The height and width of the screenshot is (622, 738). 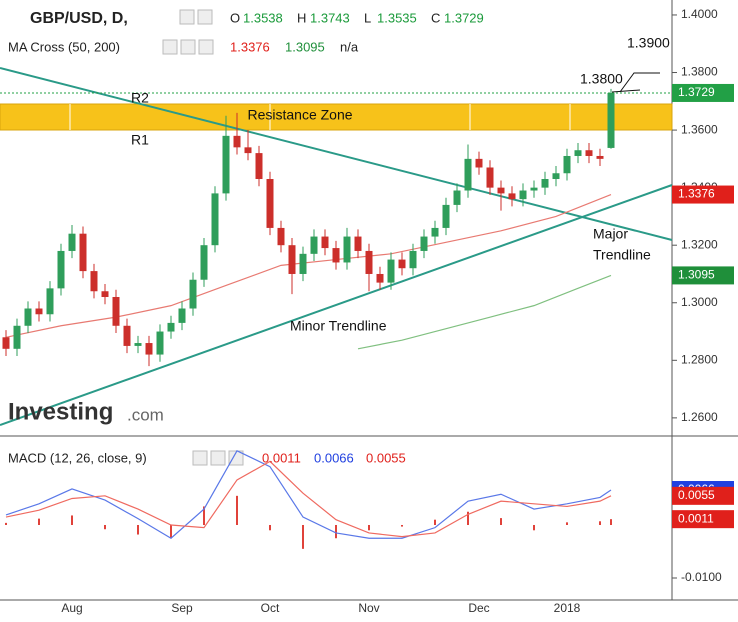 What do you see at coordinates (338, 326) in the screenshot?
I see `minor-label: Minor Trendline` at bounding box center [338, 326].